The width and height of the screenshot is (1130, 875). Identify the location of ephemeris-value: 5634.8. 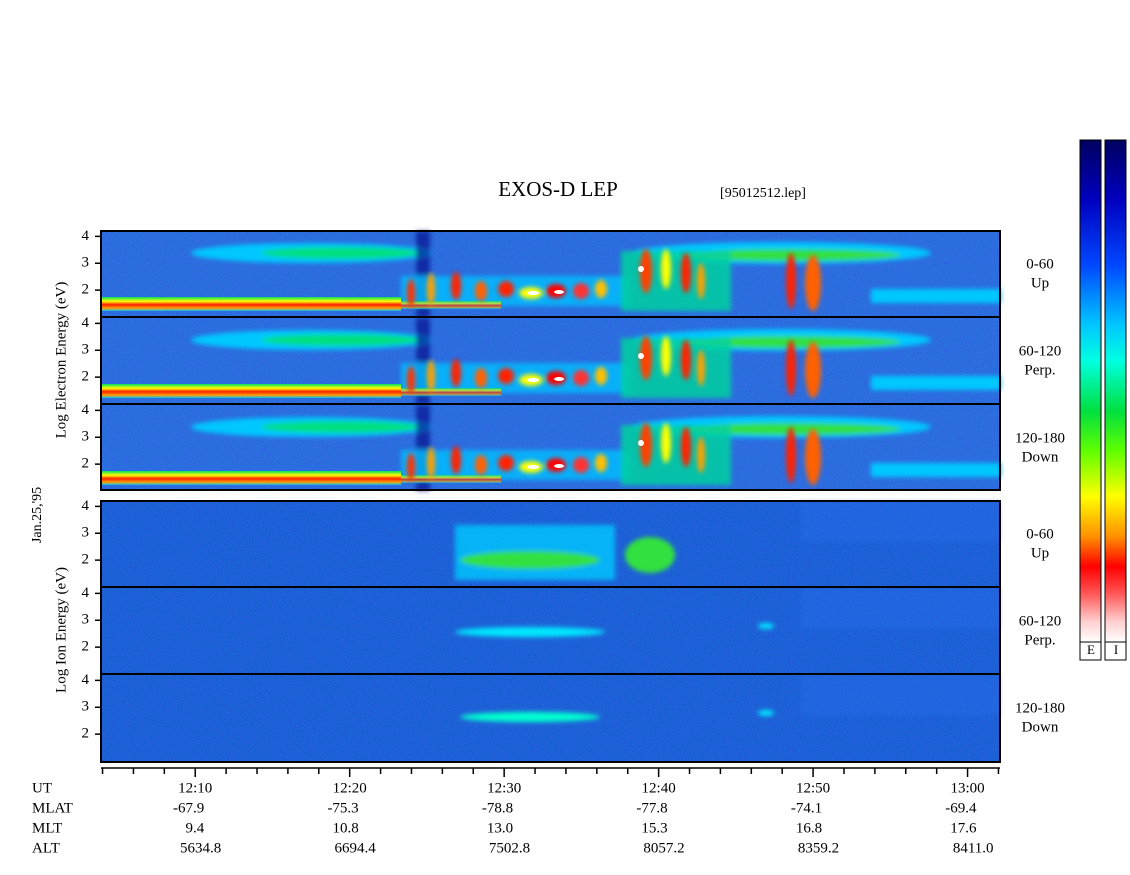
(200, 848).